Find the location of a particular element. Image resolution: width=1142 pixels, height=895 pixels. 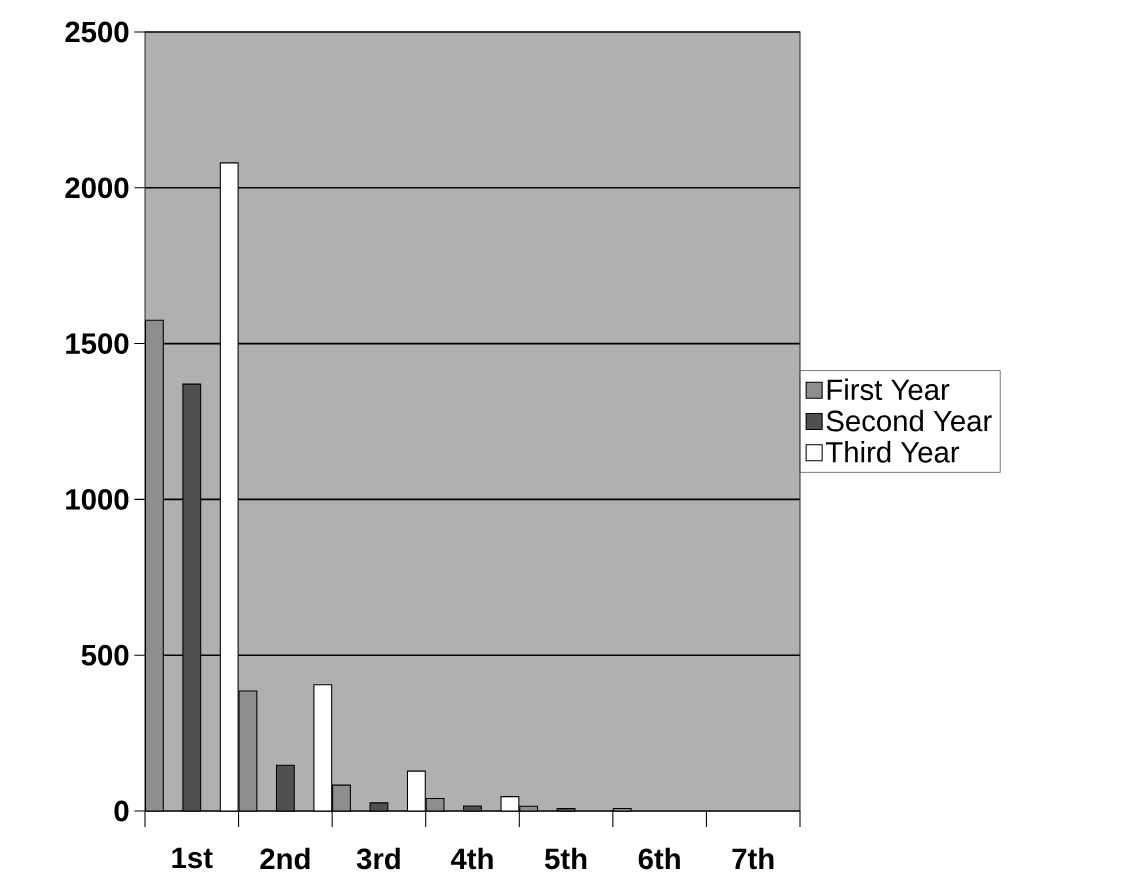

y-tick-label: 0 is located at coordinates (121, 811).